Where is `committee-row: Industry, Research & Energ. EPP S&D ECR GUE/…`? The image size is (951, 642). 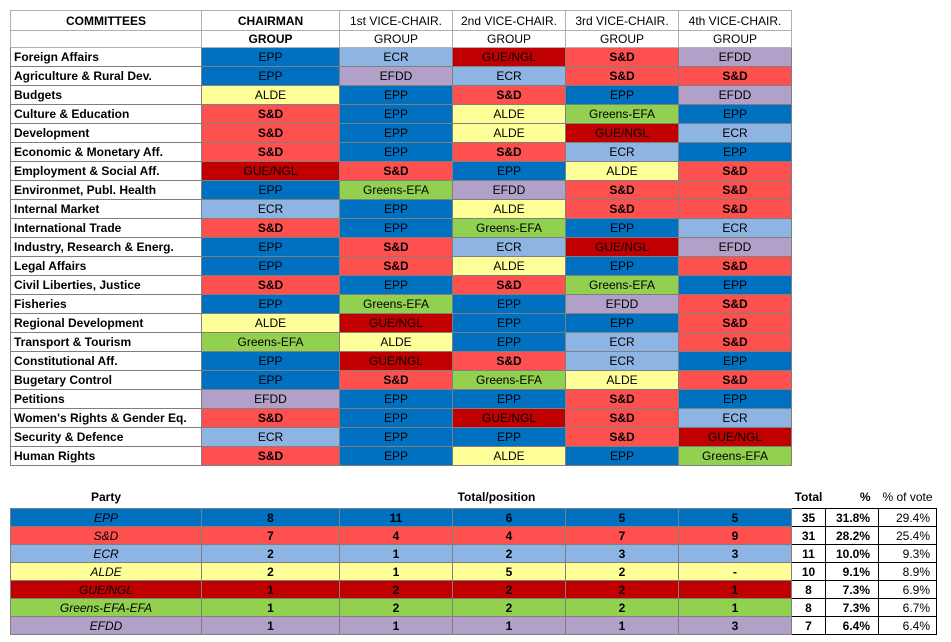 committee-row: Industry, Research & Energ. EPP S&D ECR GUE/… is located at coordinates (401, 247).